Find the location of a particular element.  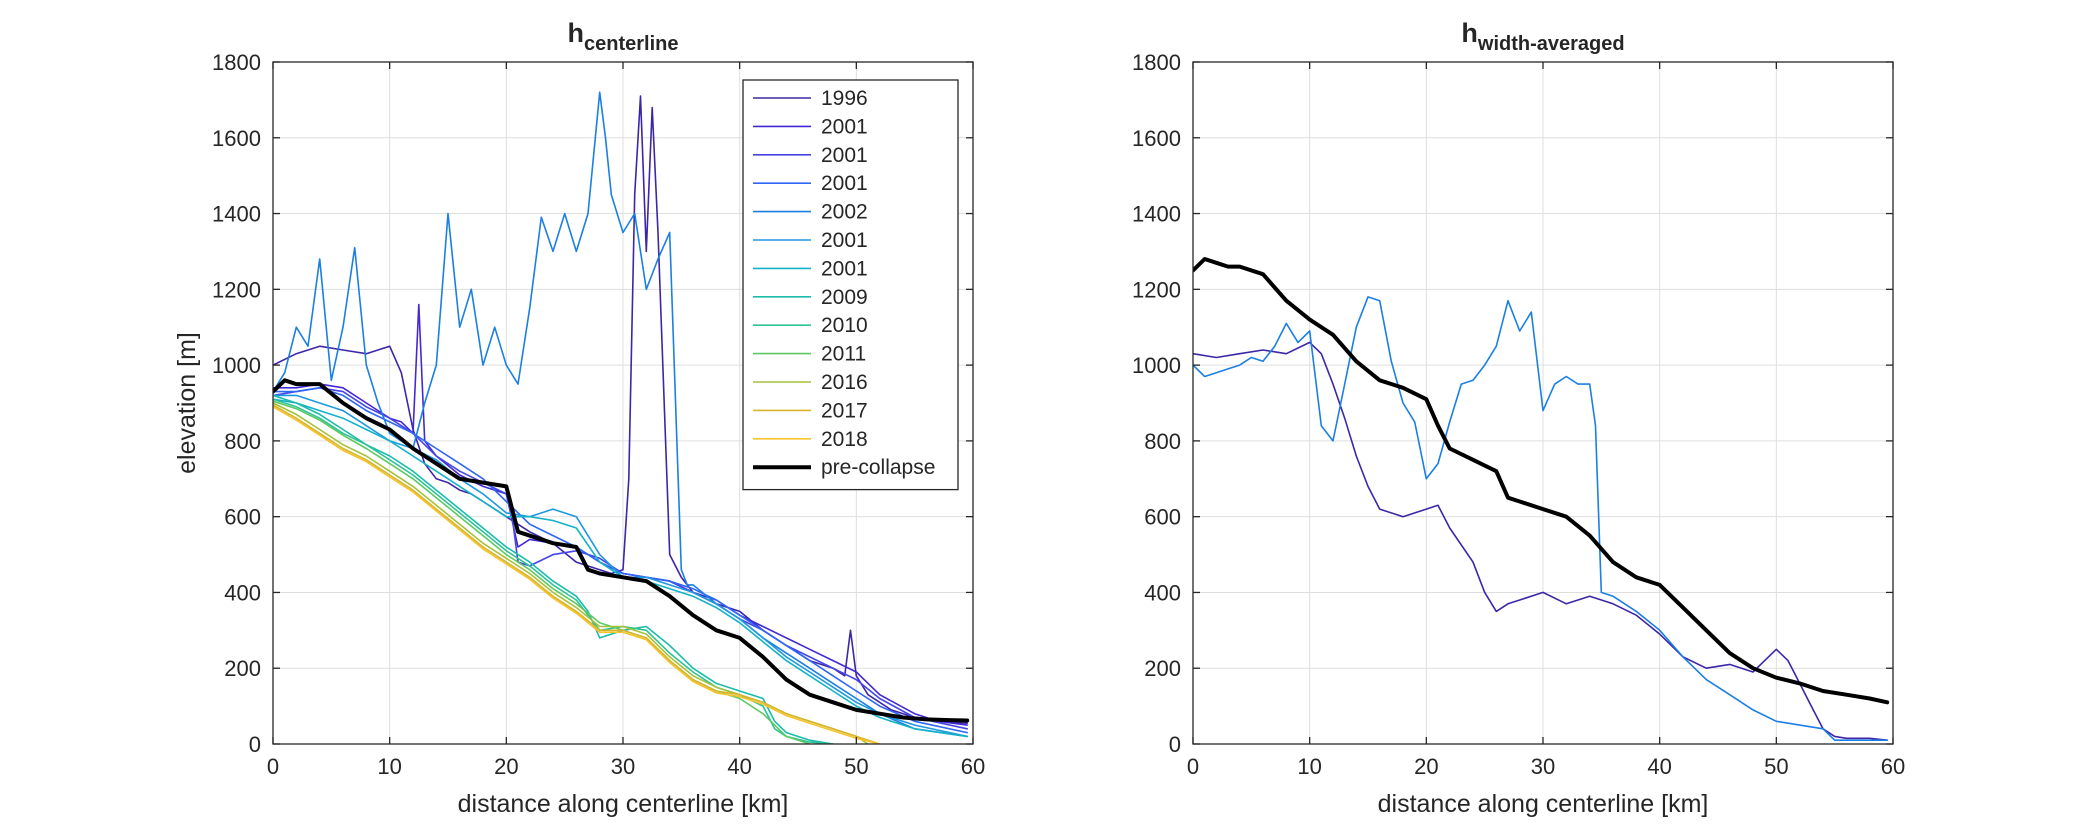

legend-entry: pre-collapse is located at coordinates (844, 467).